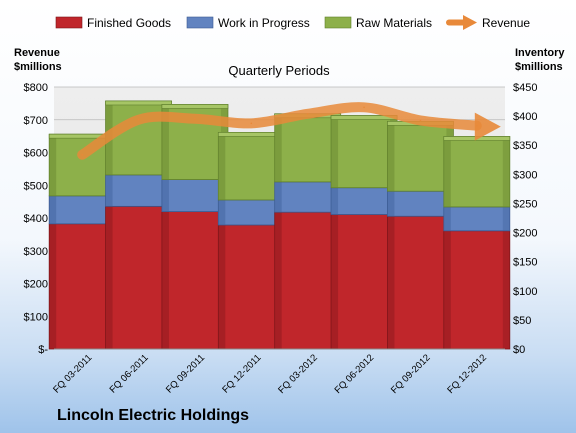  Describe the element at coordinates (540, 53) in the screenshot. I see `right-axis-title-line1: Inventory` at that location.